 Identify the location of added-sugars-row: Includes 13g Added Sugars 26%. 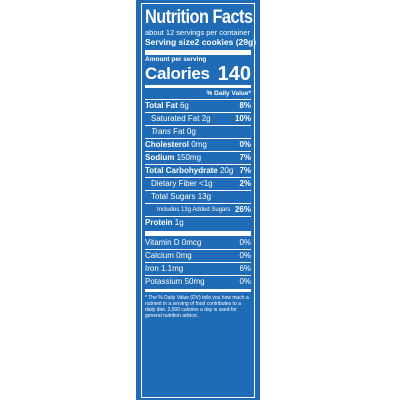
(198, 209).